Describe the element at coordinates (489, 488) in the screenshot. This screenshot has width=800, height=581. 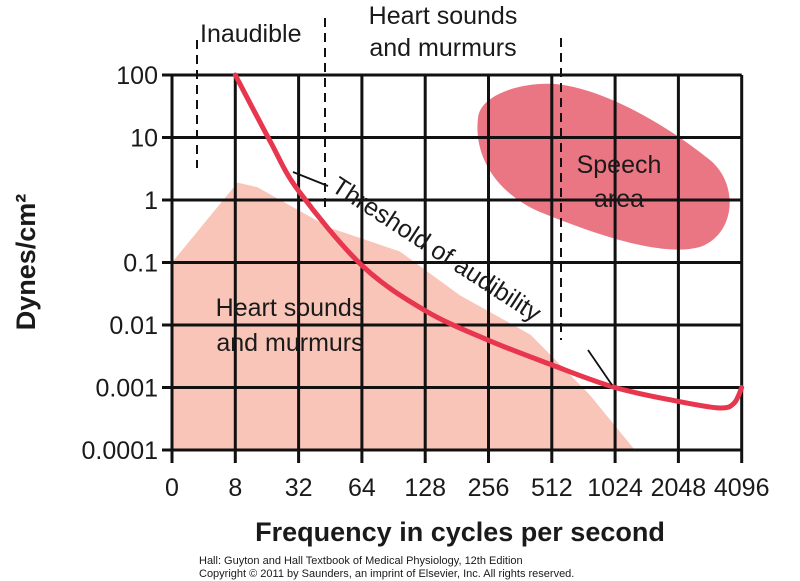
I see `x-tick-label: 256` at that location.